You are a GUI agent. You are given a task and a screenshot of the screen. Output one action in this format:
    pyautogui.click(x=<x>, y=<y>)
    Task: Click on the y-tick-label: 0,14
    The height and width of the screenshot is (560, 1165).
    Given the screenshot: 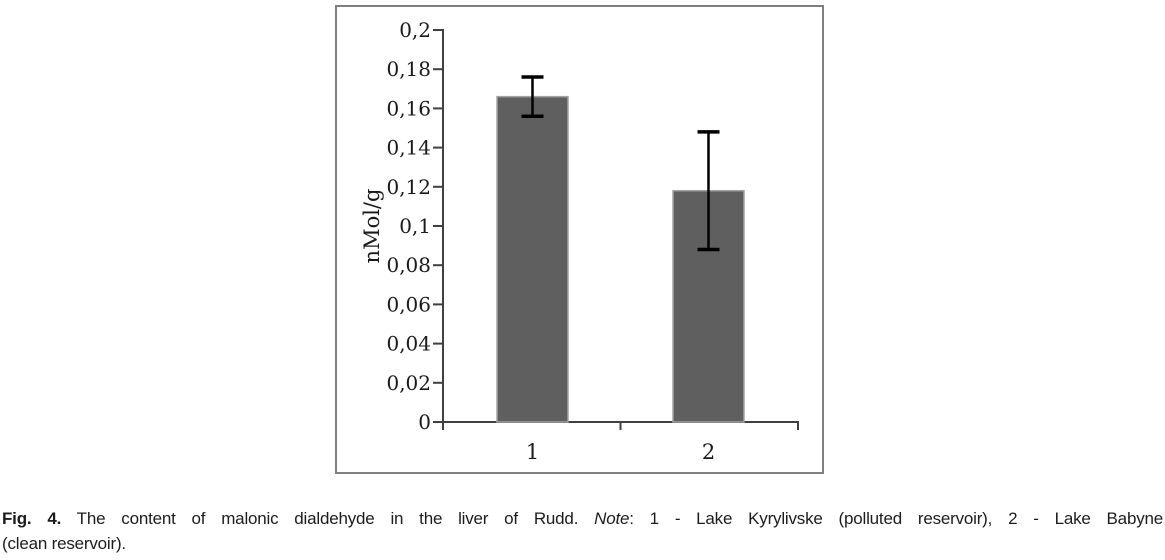 What is the action you would take?
    pyautogui.click(x=408, y=148)
    